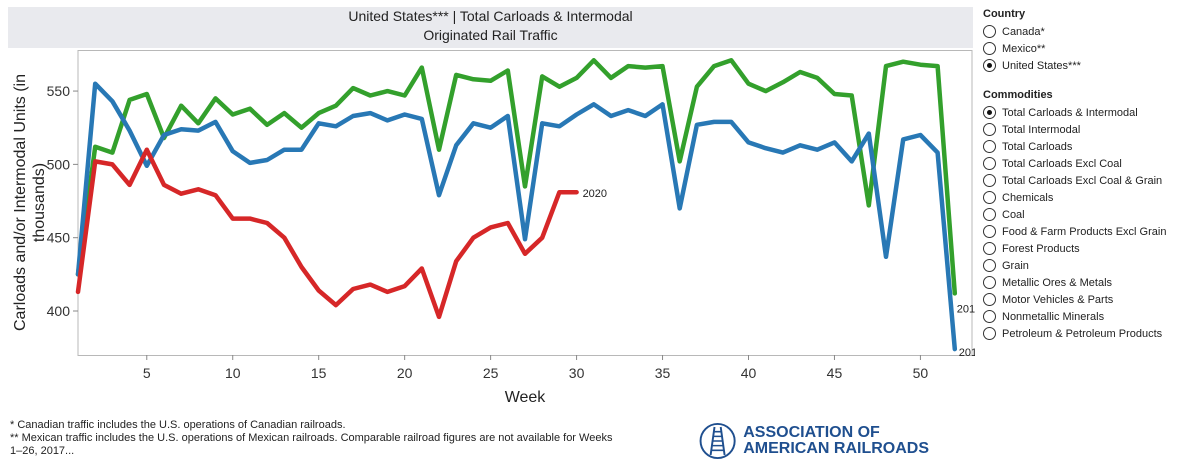 The image size is (1194, 472). I want to click on commodity-option: Total Carloads, so click(1085, 146).